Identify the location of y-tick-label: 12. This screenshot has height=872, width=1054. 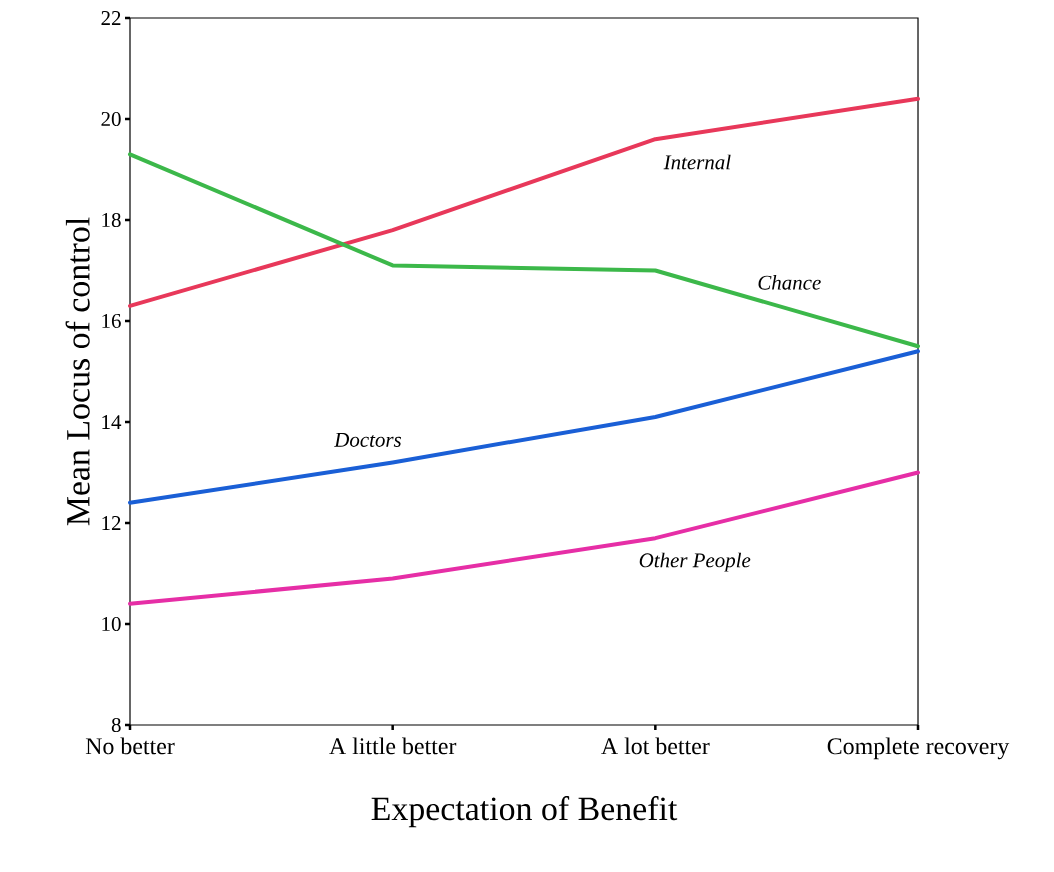
(111, 523).